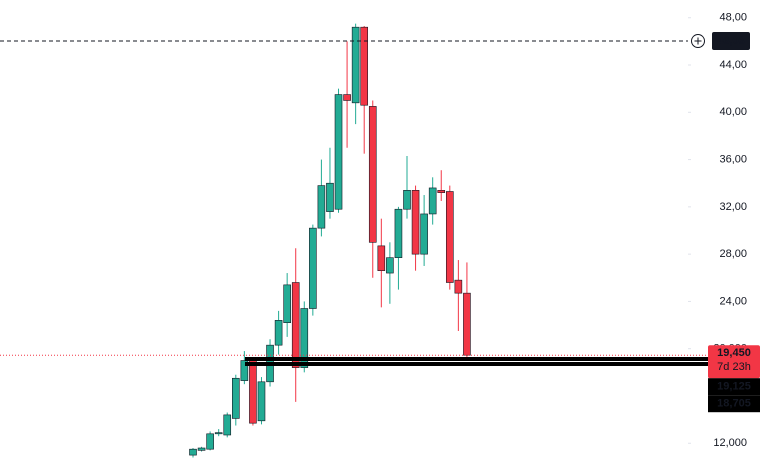 This screenshot has width=765, height=461. What do you see at coordinates (733, 301) in the screenshot?
I see `y-tick-label: 24,00` at bounding box center [733, 301].